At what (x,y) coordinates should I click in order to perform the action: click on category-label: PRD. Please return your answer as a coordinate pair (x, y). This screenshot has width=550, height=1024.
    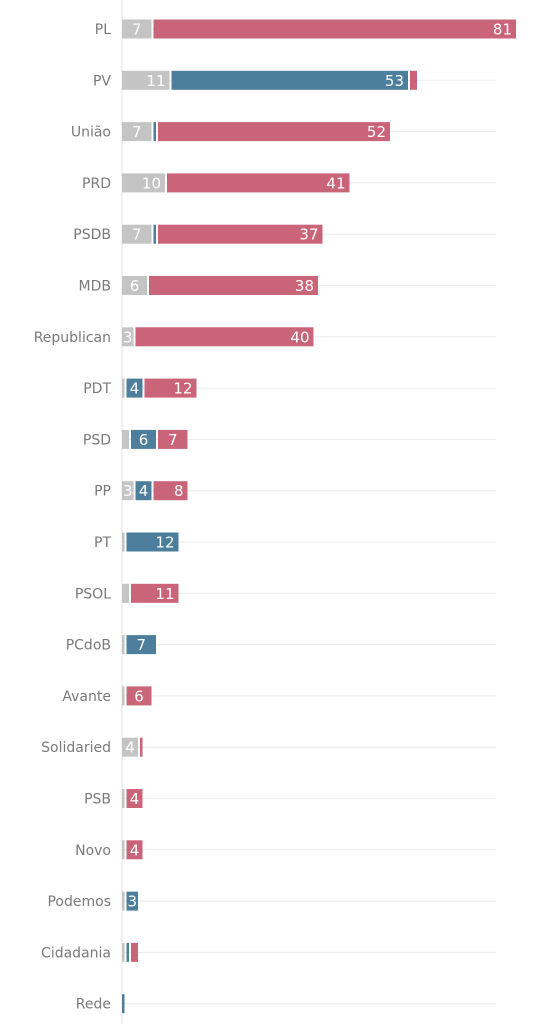
    Looking at the image, I should click on (96, 184).